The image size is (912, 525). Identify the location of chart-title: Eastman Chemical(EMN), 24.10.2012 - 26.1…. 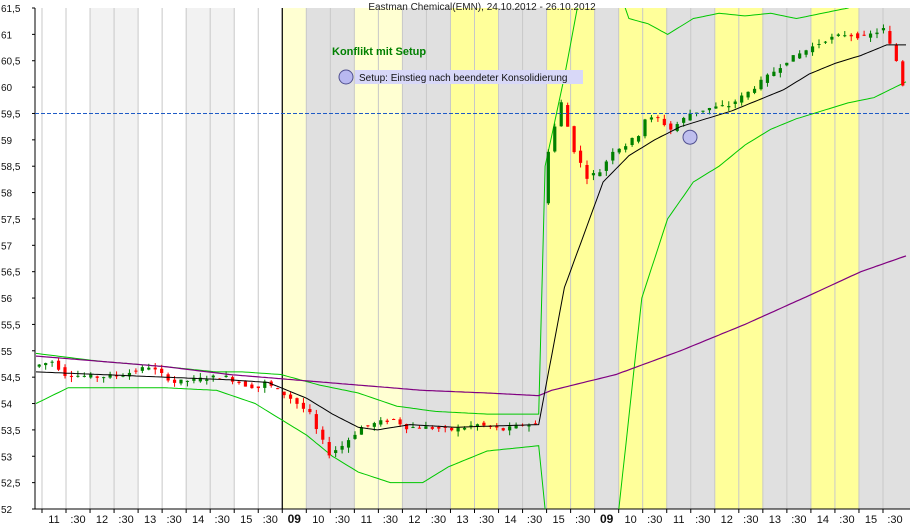
(482, 7).